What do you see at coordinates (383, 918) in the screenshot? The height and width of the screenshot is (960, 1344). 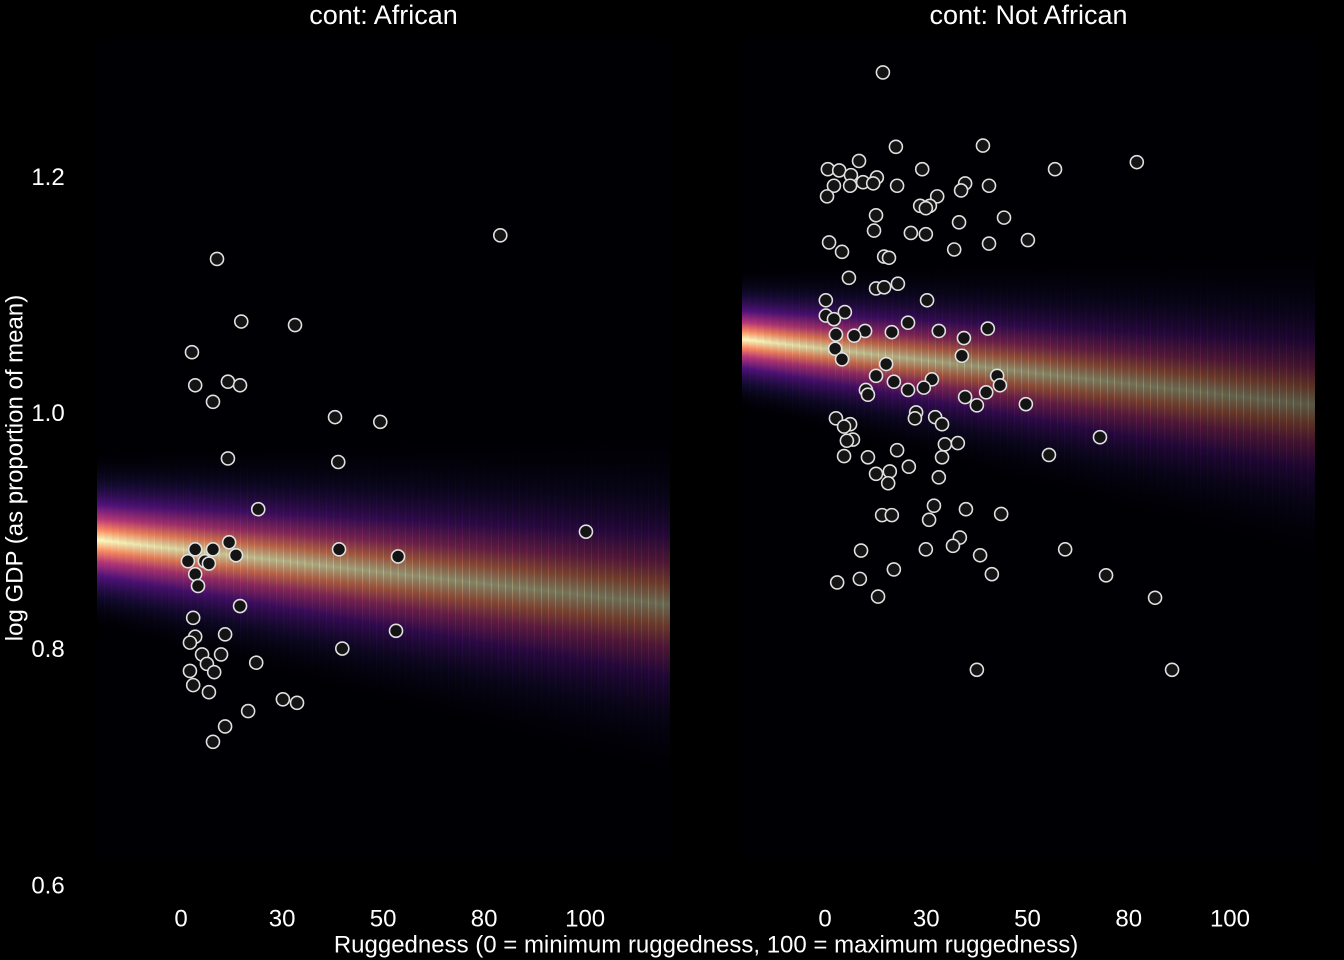 I see `x-tick-label: 50` at bounding box center [383, 918].